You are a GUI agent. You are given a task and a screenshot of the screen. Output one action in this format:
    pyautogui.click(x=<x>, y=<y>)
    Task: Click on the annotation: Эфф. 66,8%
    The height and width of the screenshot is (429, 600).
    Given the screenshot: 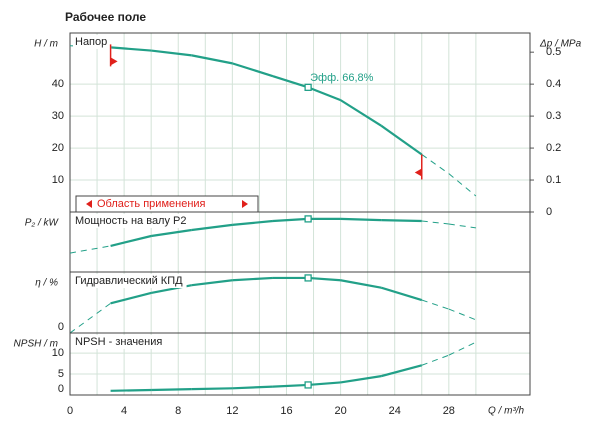 What is the action you would take?
    pyautogui.click(x=342, y=78)
    